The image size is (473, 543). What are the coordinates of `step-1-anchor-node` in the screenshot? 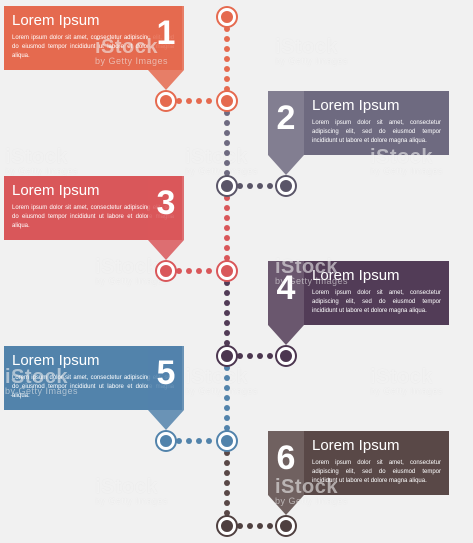 It's located at (166, 101).